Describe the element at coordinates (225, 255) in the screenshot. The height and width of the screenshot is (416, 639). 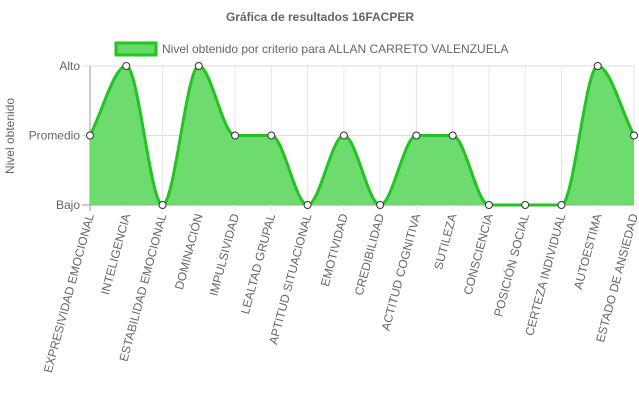
I see `x-tick-label: IMPULSIVIDAD` at that location.